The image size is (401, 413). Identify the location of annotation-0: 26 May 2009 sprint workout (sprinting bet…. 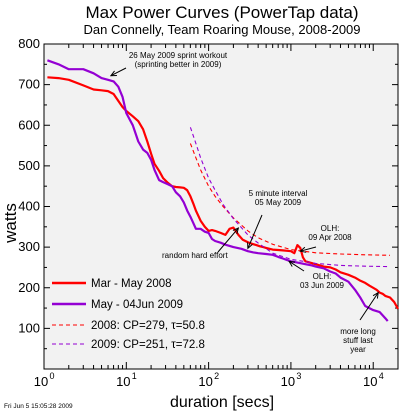
(168, 64).